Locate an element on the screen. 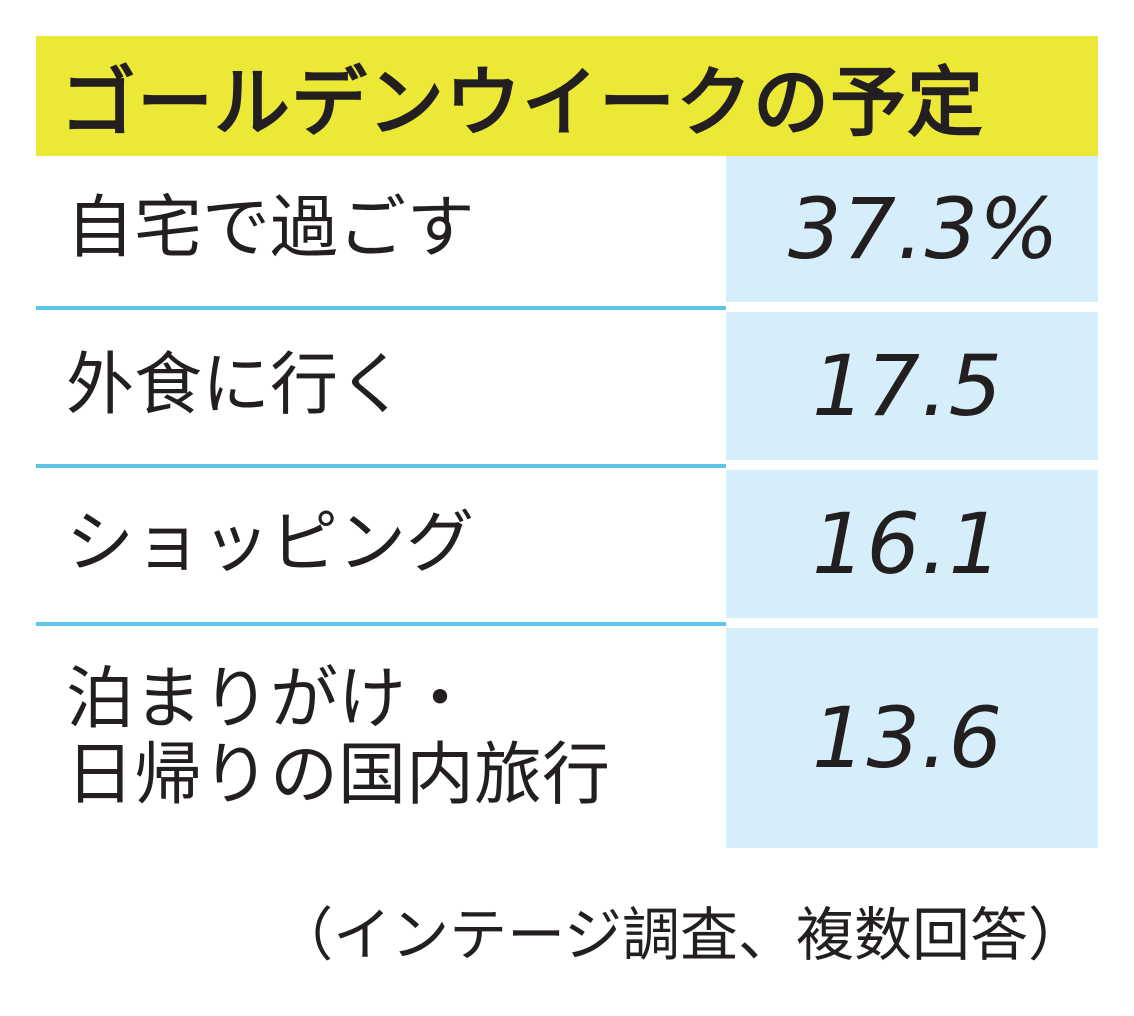 The height and width of the screenshot is (1016, 1134). value-cell: 16.1 is located at coordinates (912, 544).